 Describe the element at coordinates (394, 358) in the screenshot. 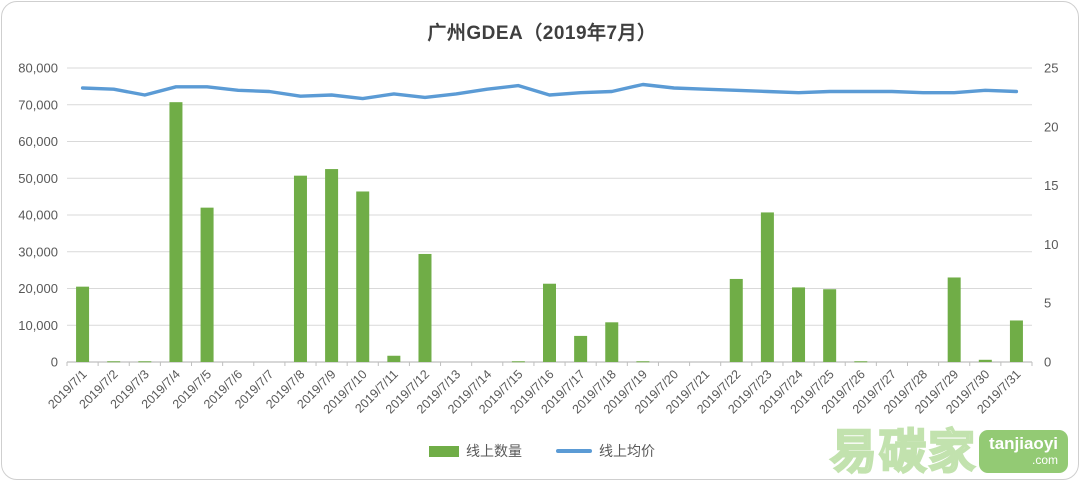

I see `bar-2019/7/11` at that location.